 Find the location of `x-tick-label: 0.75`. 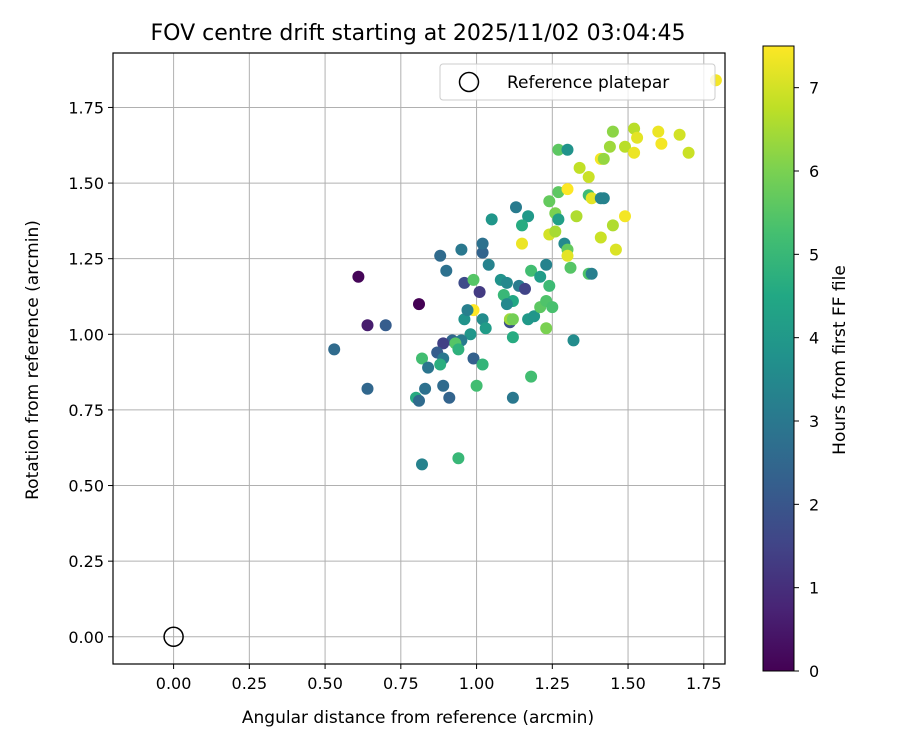

x-tick-label: 0.75 is located at coordinates (401, 683).